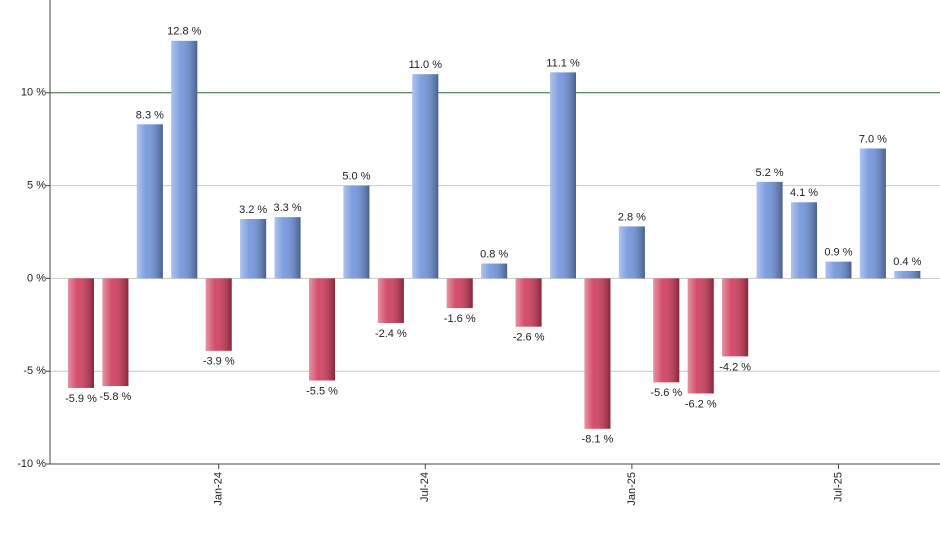  Describe the element at coordinates (219, 362) in the screenshot. I see `value-label: -3.9 %` at that location.